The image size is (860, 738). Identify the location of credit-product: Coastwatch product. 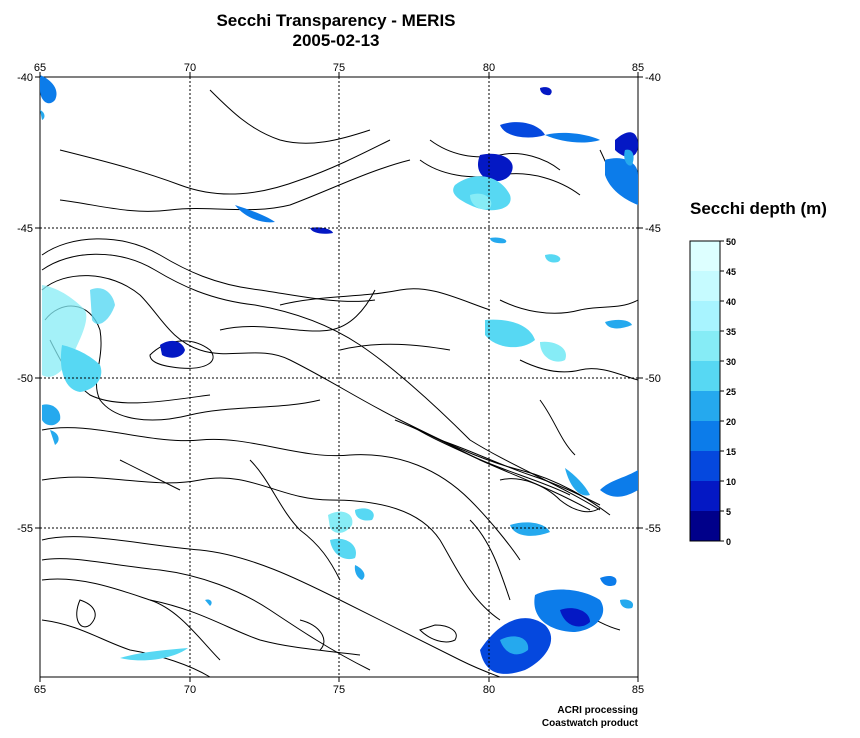
(589, 723).